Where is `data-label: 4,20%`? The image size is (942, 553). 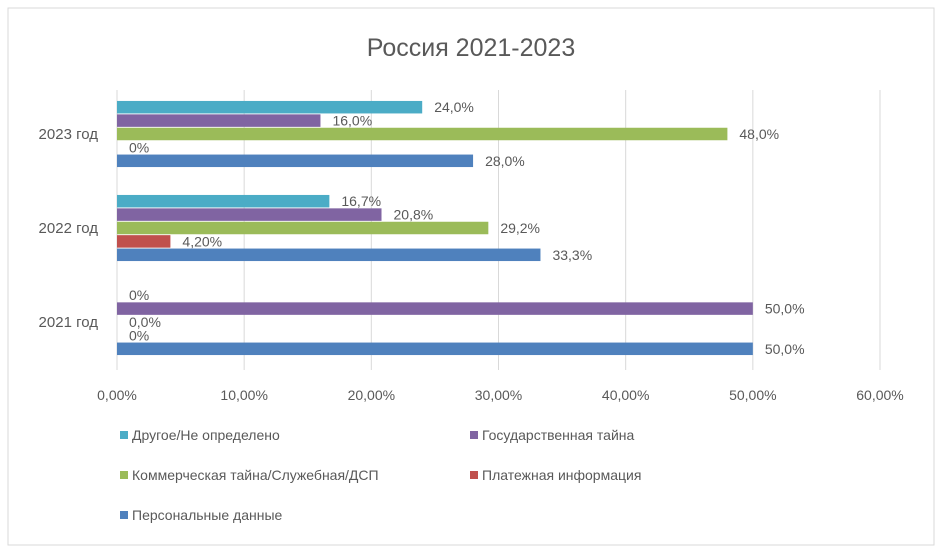 data-label: 4,20% is located at coordinates (202, 241).